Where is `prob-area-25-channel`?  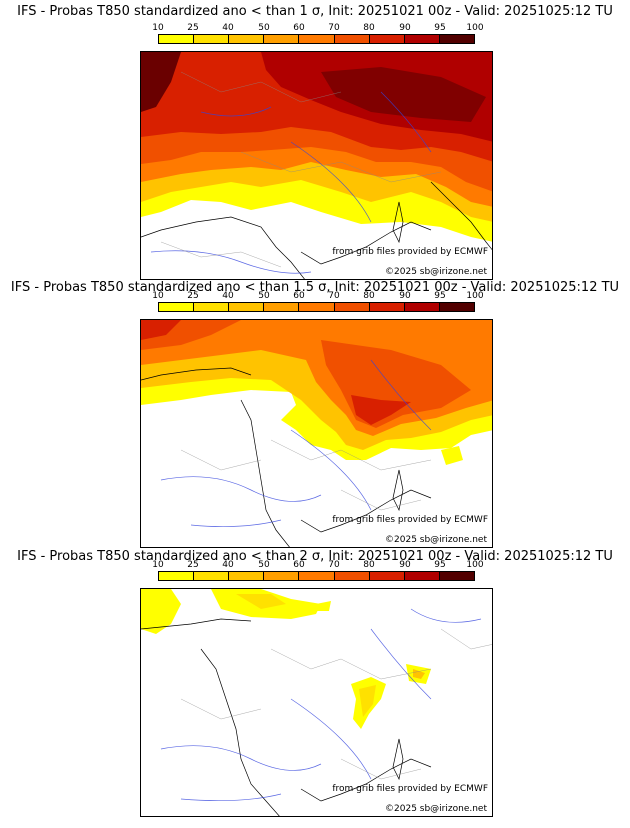 prob-area-25-channel is located at coordinates (261, 601).